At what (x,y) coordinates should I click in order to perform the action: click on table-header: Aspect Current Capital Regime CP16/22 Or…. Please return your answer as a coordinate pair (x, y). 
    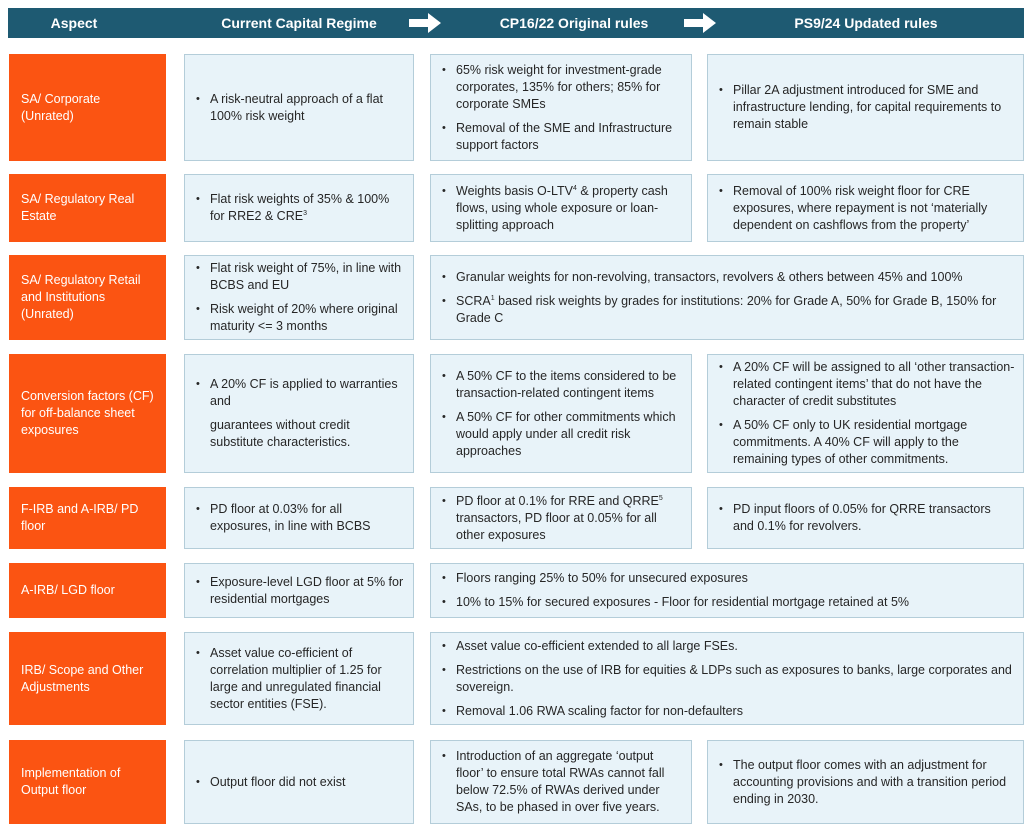
    Looking at the image, I should click on (516, 23).